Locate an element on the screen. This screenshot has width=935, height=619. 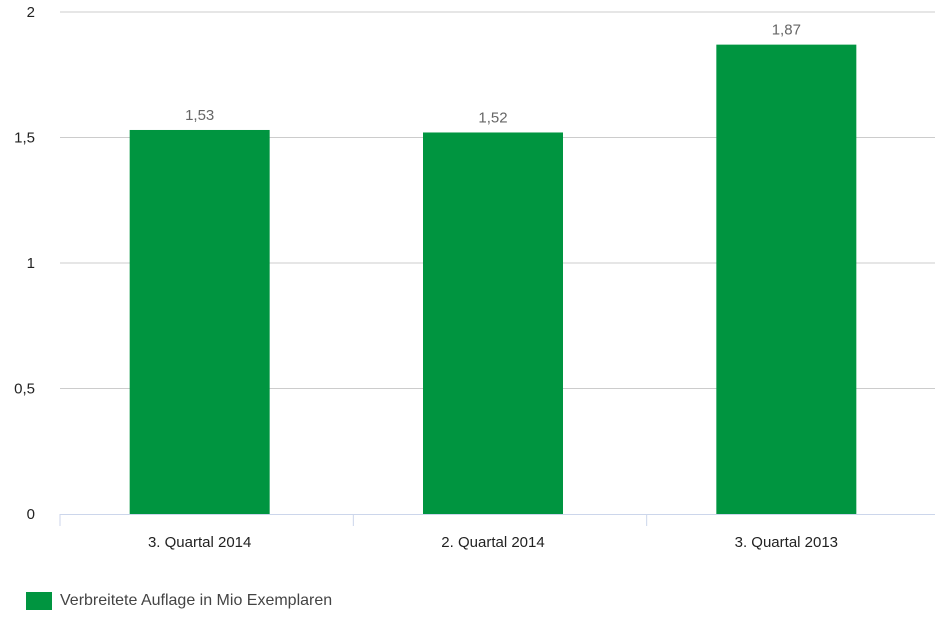
x-axis is located at coordinates (497, 520).